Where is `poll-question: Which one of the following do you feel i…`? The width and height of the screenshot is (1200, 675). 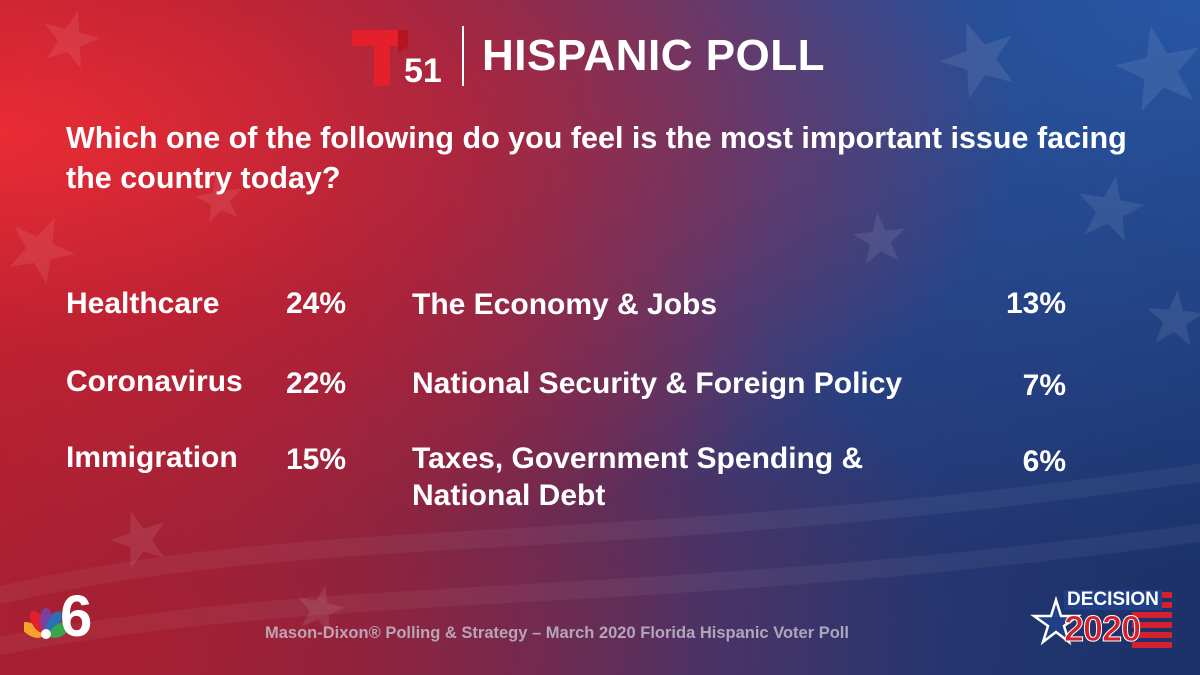 poll-question: Which one of the following do you feel i… is located at coordinates (596, 158).